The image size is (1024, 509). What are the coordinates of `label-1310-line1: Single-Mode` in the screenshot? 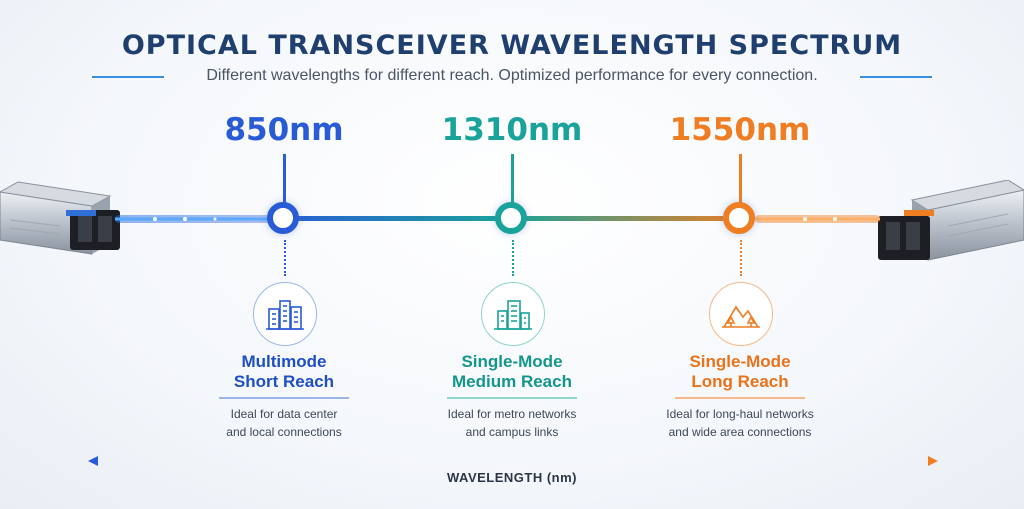 It's located at (512, 361).